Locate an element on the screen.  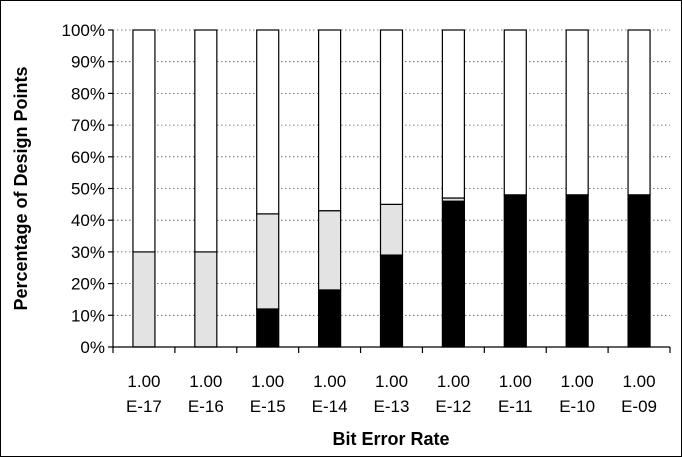
x-tick-label: E-12 is located at coordinates (453, 406).